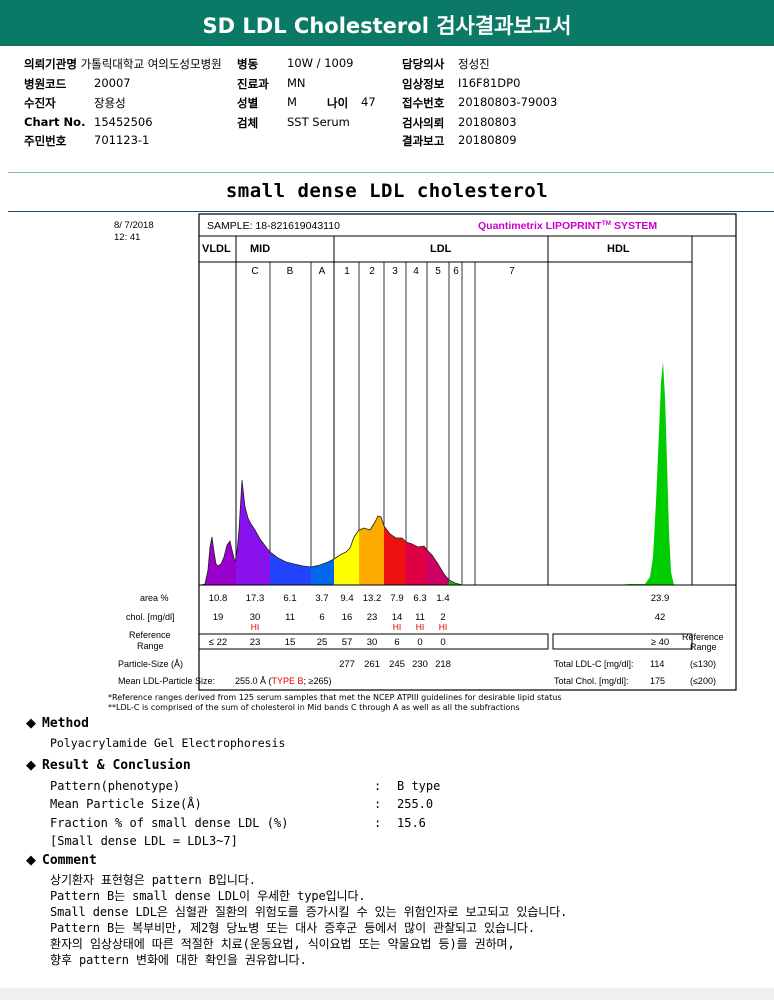 Image resolution: width=774 pixels, height=1000 pixels. I want to click on result-label: Pattern(phenotype), so click(115, 786).